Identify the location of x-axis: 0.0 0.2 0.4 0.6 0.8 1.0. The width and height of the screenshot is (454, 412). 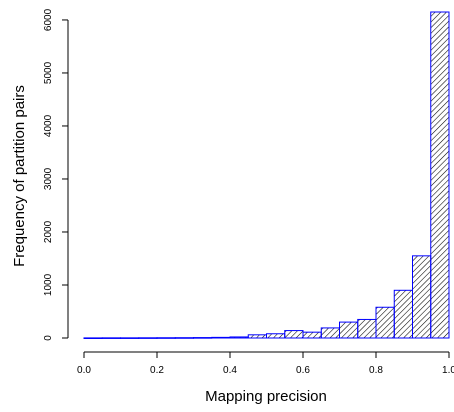
(265, 363).